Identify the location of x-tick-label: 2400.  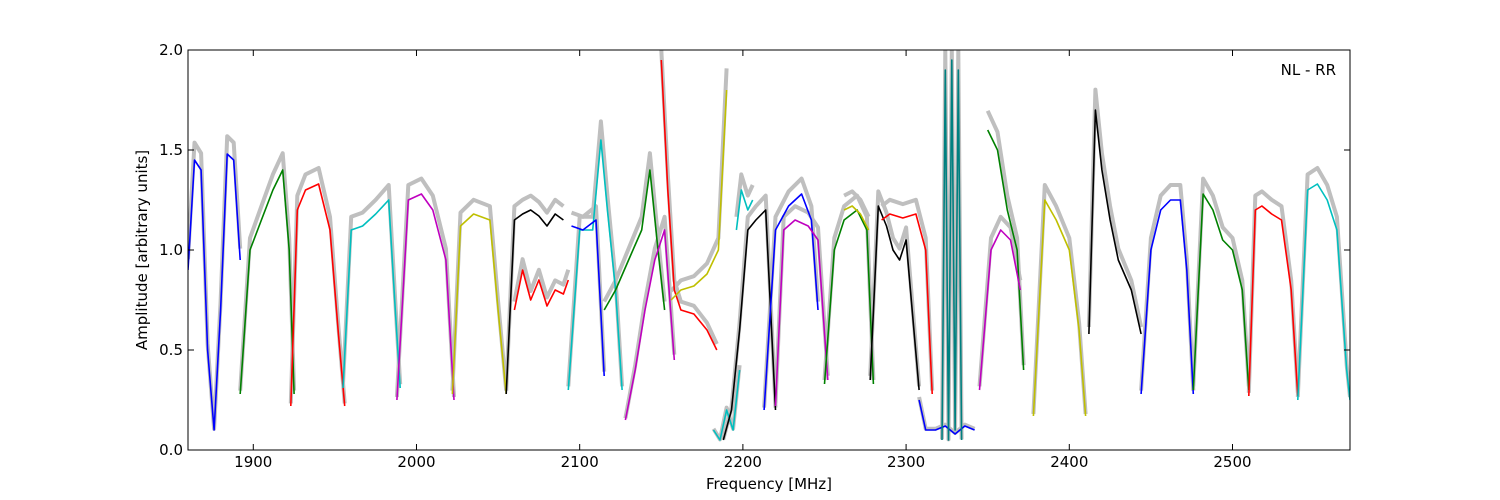
(1069, 462).